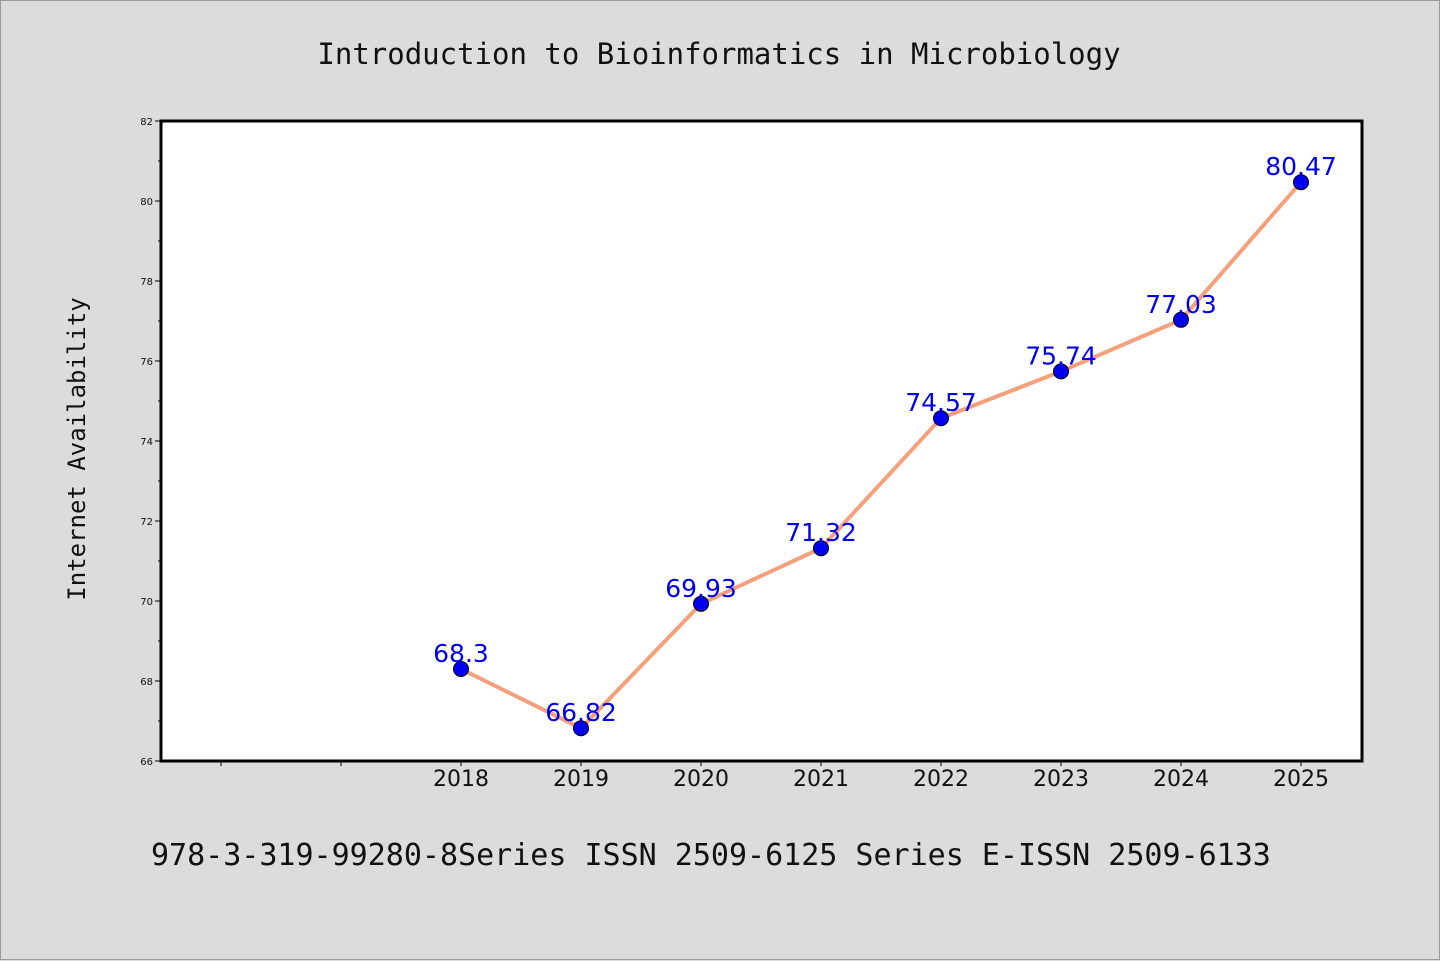 This screenshot has height=961, width=1440. I want to click on y-tick-label: 72, so click(146, 522).